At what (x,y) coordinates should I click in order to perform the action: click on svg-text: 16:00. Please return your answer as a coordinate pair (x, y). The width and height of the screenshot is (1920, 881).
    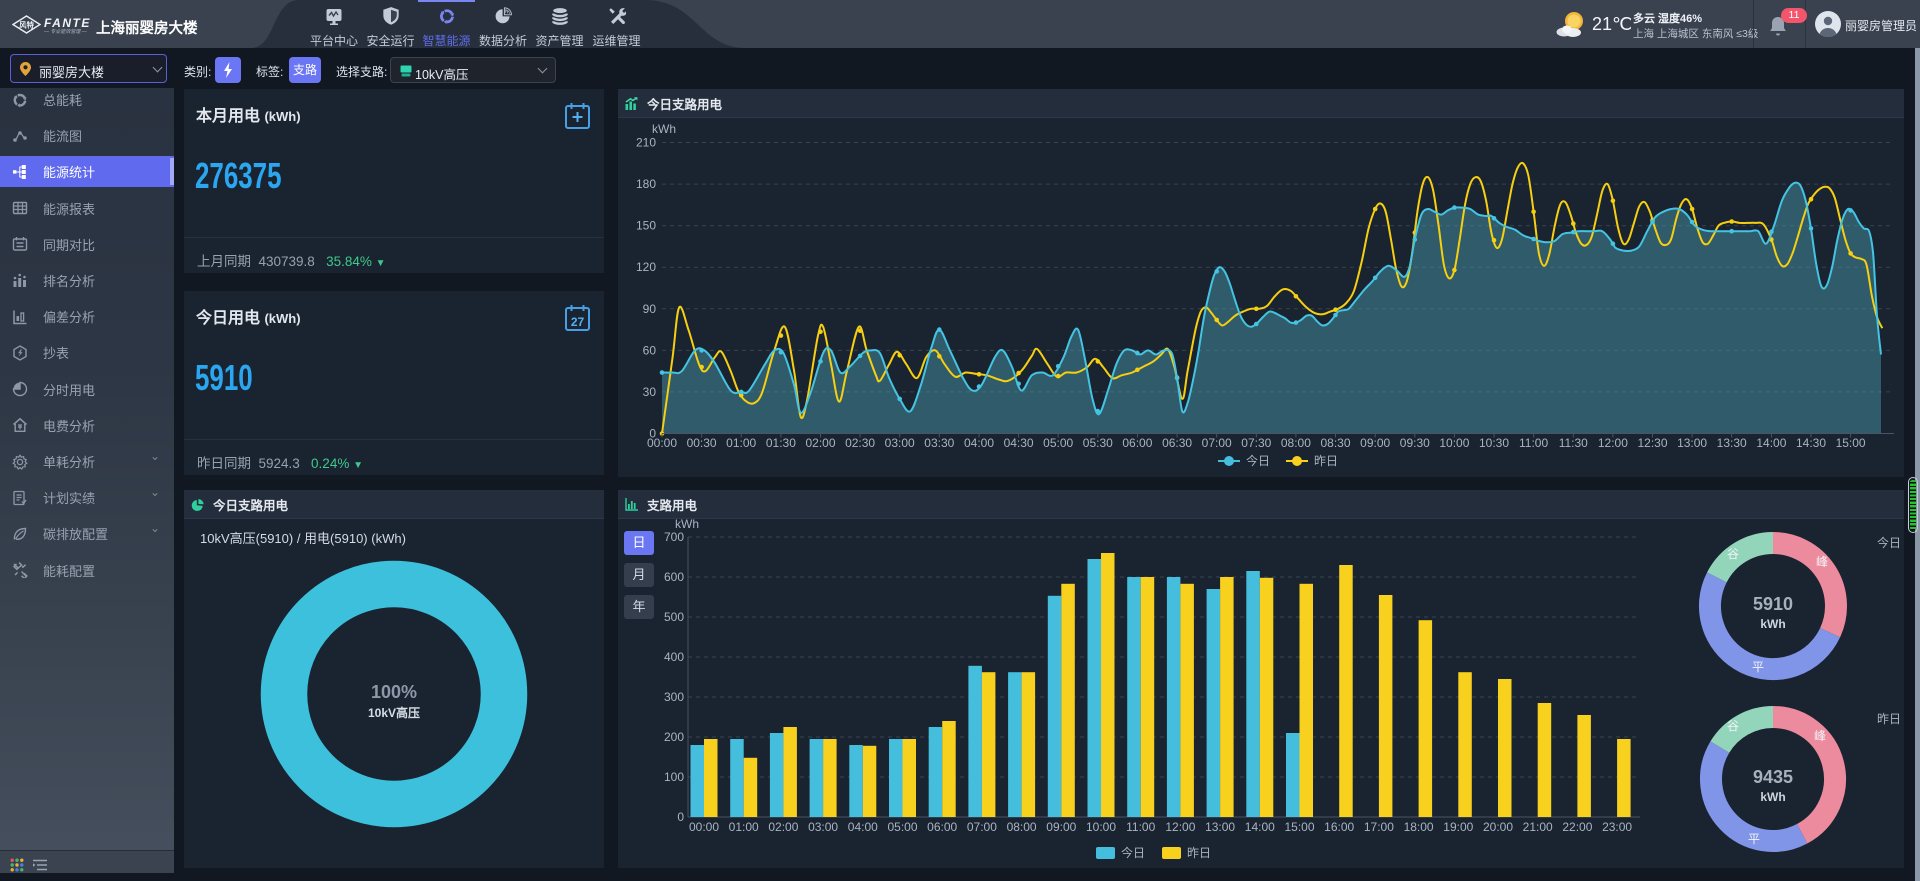
    Looking at the image, I should click on (1339, 827).